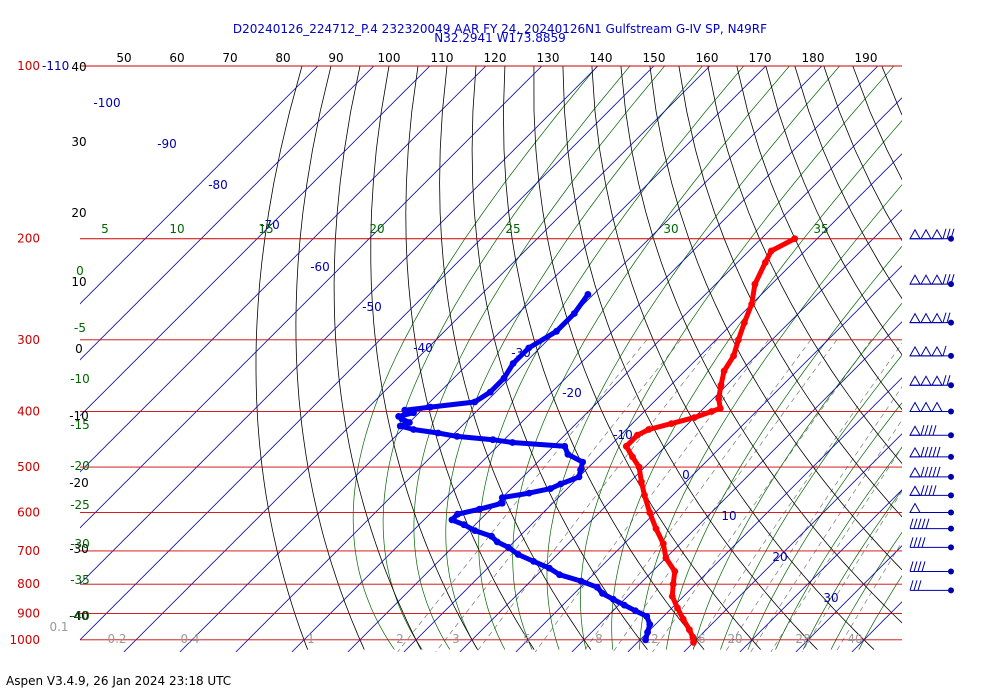 This screenshot has width=1000, height=700. Describe the element at coordinates (227, 213) in the screenshot. I see `isotherm-line` at that location.